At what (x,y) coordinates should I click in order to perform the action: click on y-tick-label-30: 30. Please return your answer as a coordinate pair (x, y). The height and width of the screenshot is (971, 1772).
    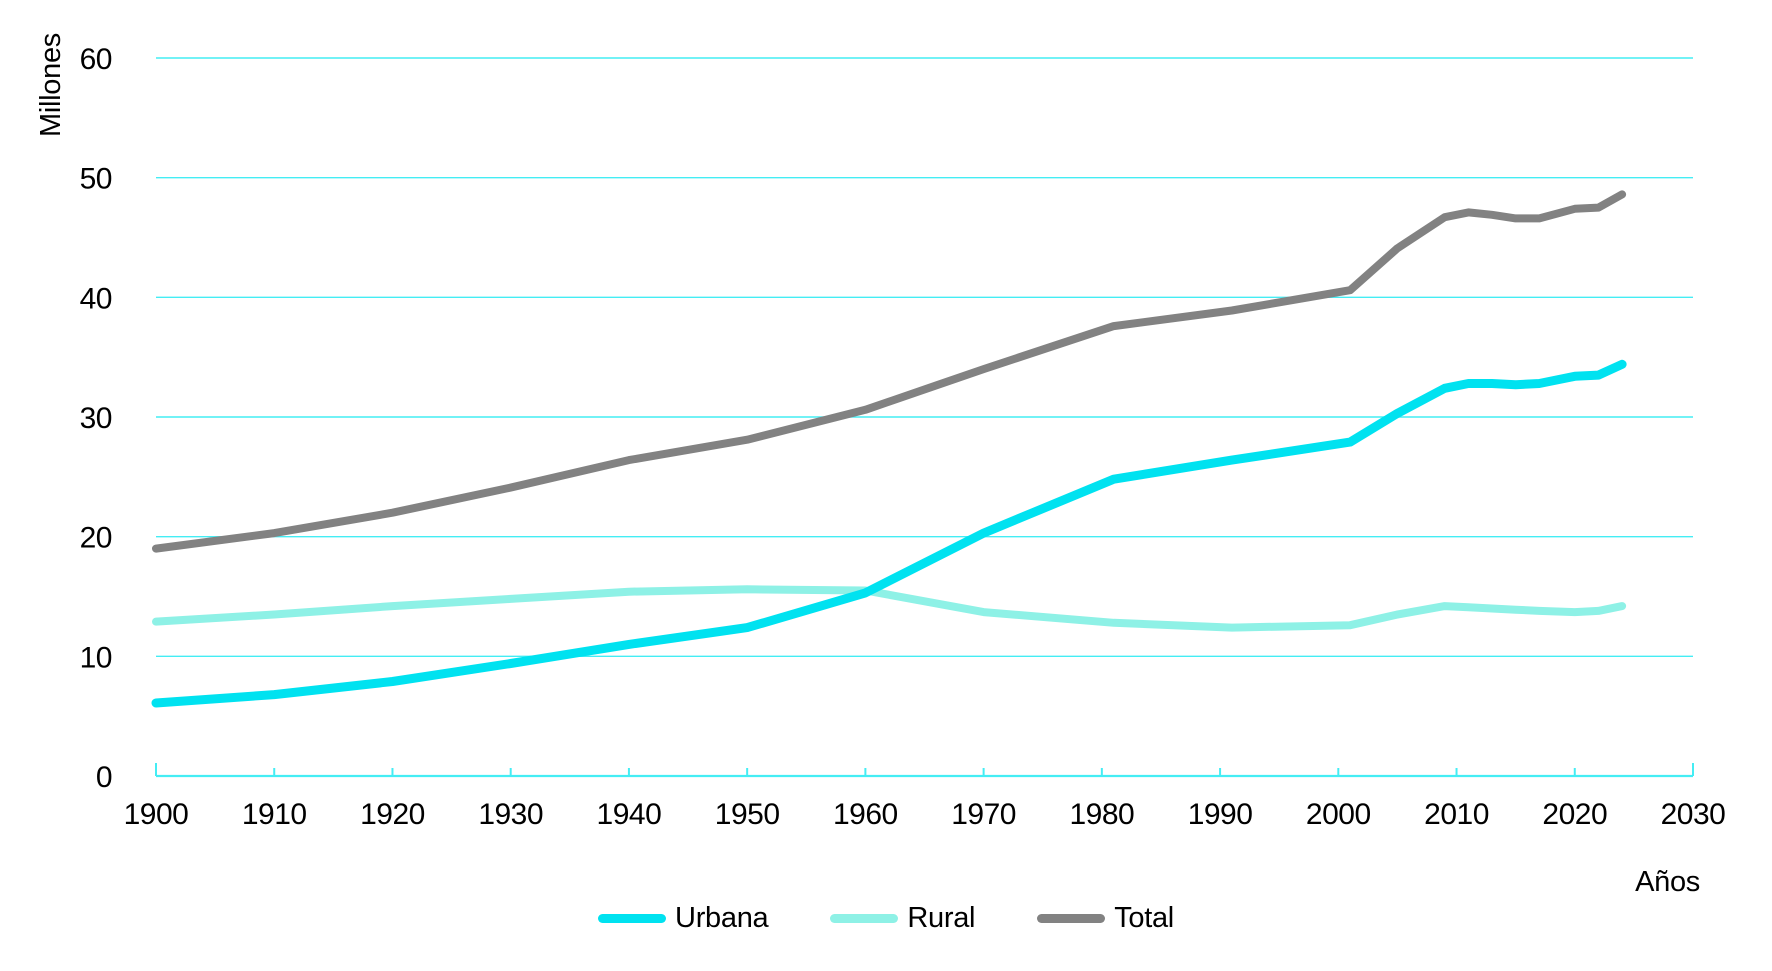
    Looking at the image, I should click on (96, 418).